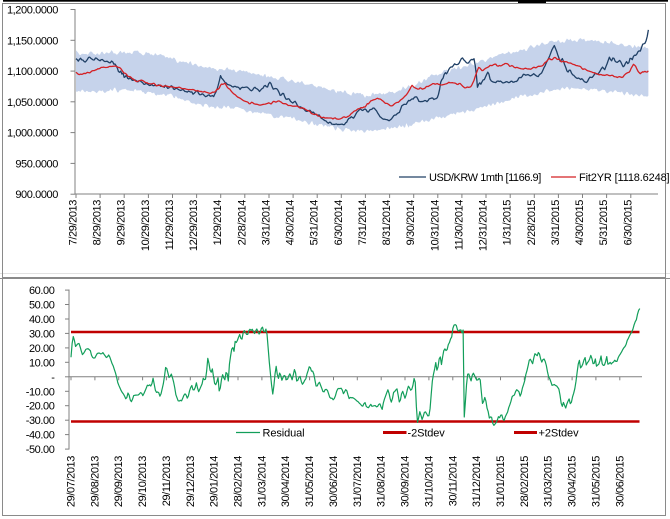  I want to click on svg-text: 31/01/2015, so click(501, 481).